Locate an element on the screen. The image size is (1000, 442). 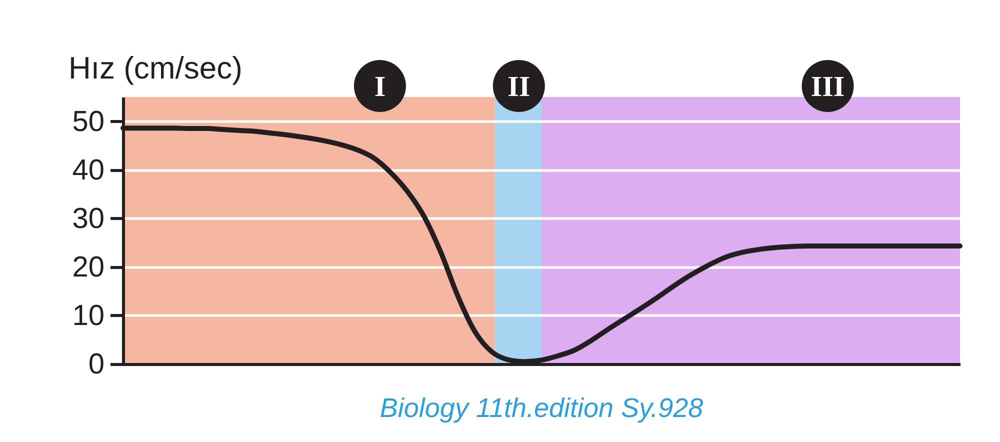
annotation: III is located at coordinates (827, 87).